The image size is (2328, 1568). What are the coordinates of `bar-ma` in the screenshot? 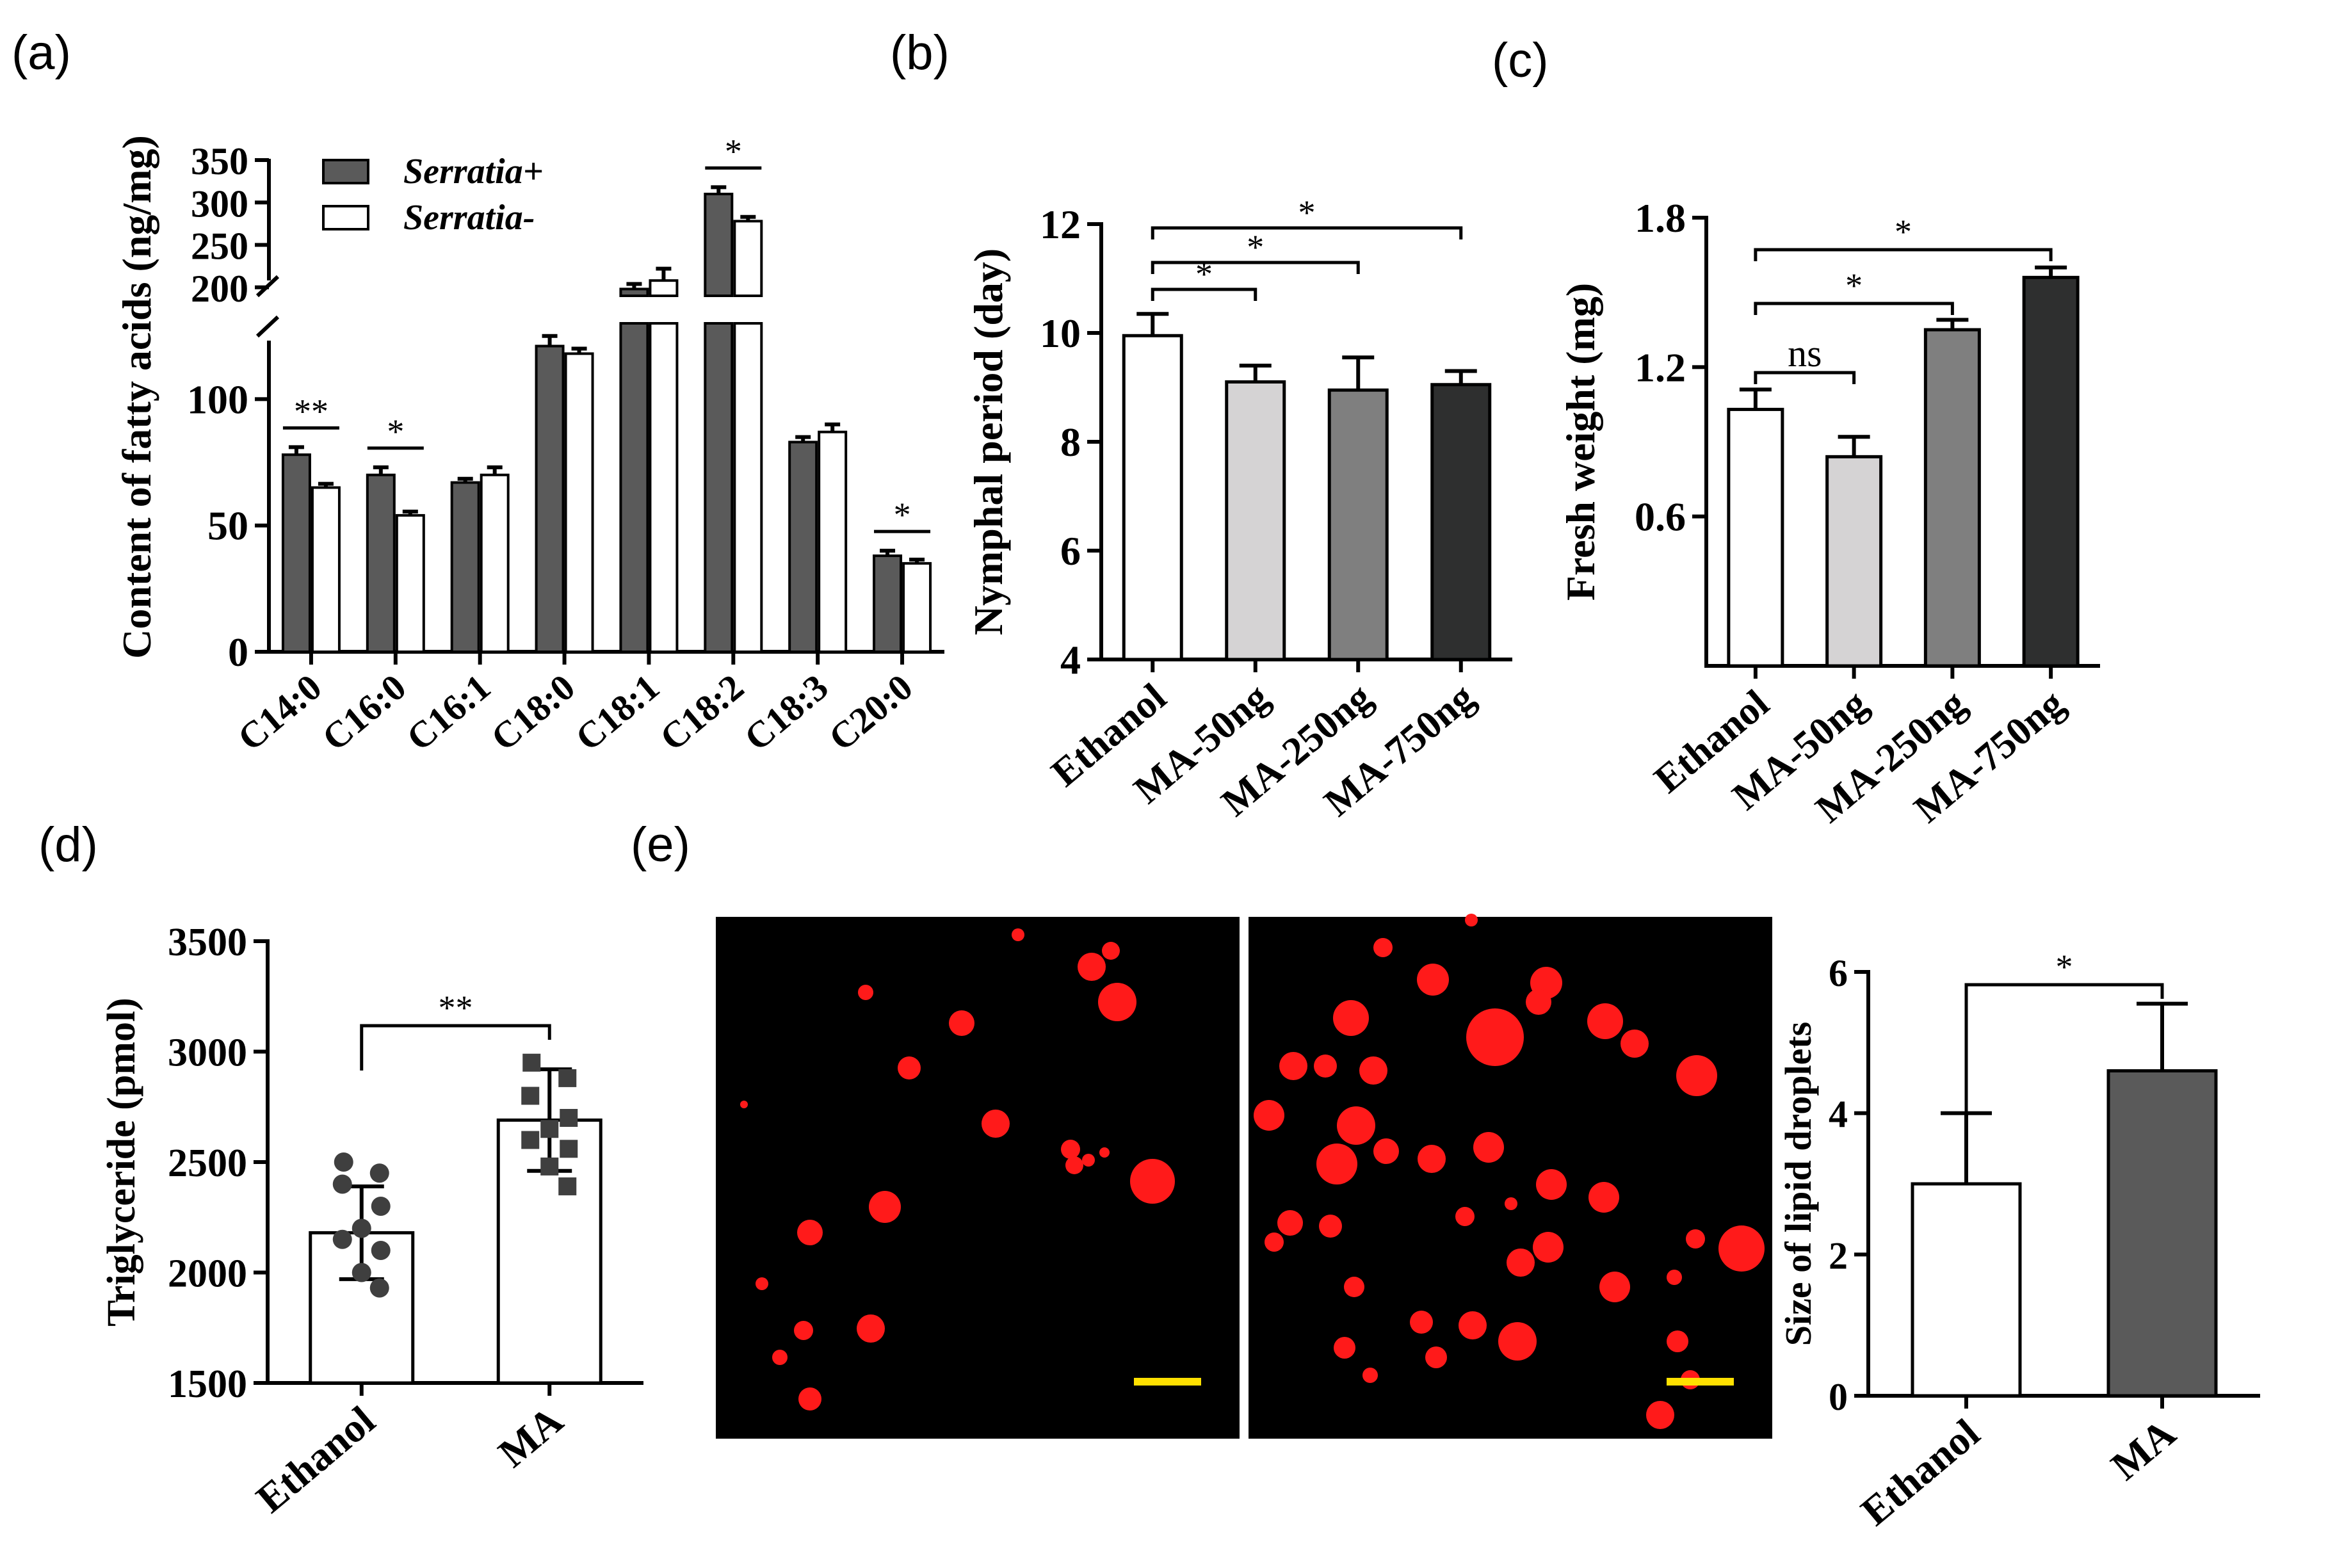 It's located at (2162, 1233).